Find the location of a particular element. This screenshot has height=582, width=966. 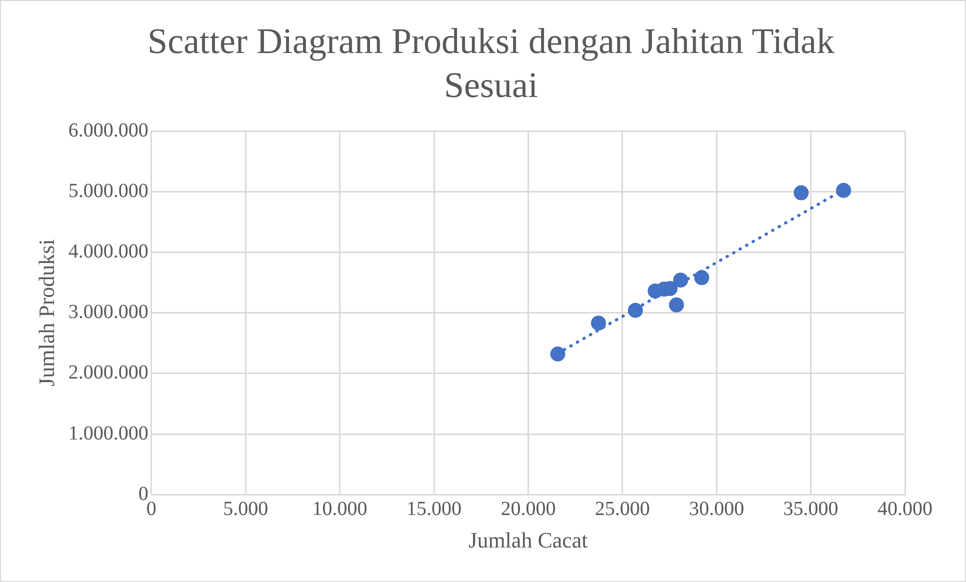

y-tick-label: 6.000.000 is located at coordinates (108, 130).